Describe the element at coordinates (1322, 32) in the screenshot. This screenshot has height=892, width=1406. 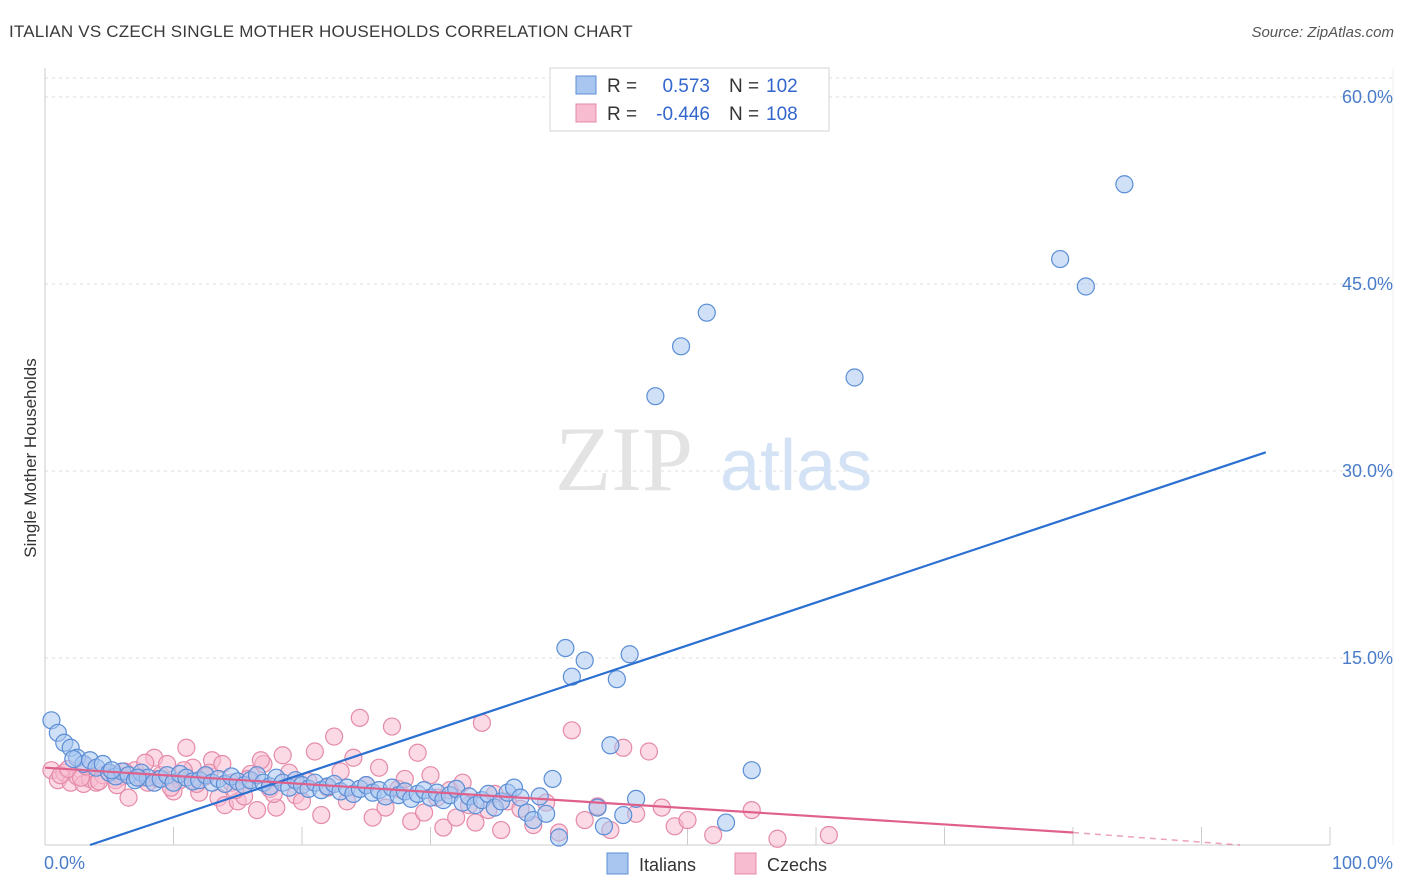
I see `chart-source: Source: ZipAtlas.com` at that location.